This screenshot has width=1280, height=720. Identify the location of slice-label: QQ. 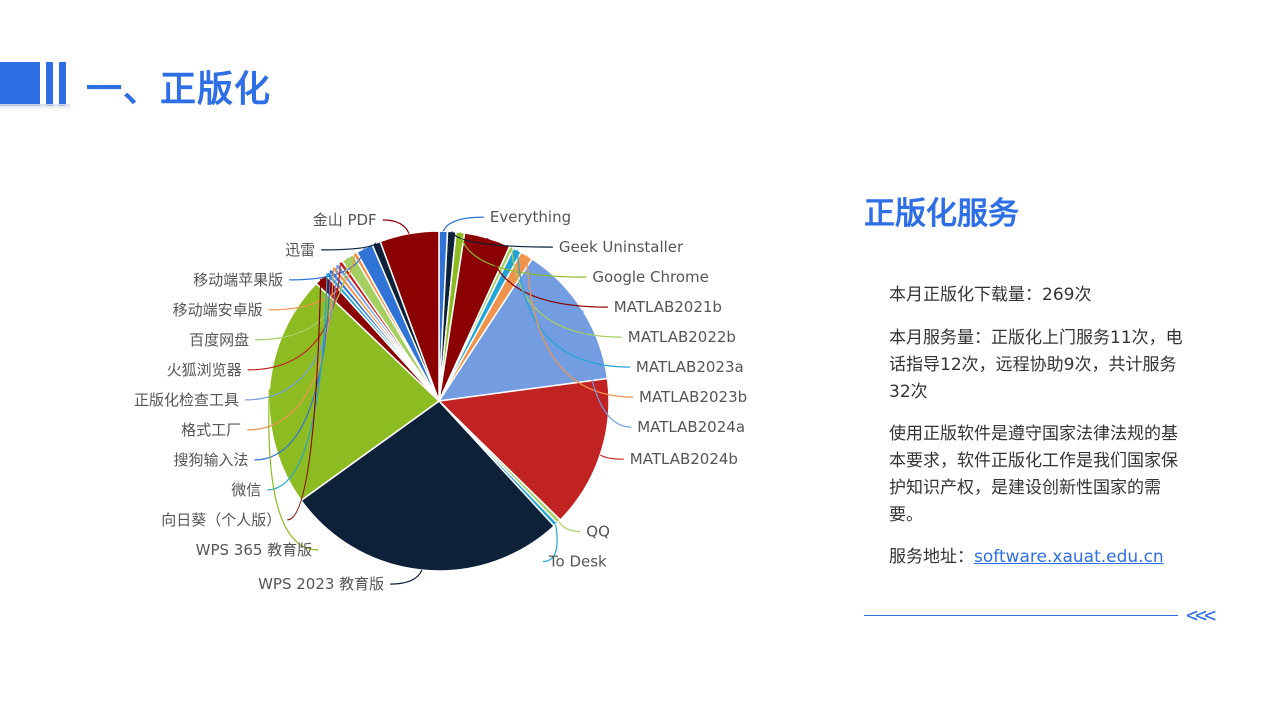
(598, 532).